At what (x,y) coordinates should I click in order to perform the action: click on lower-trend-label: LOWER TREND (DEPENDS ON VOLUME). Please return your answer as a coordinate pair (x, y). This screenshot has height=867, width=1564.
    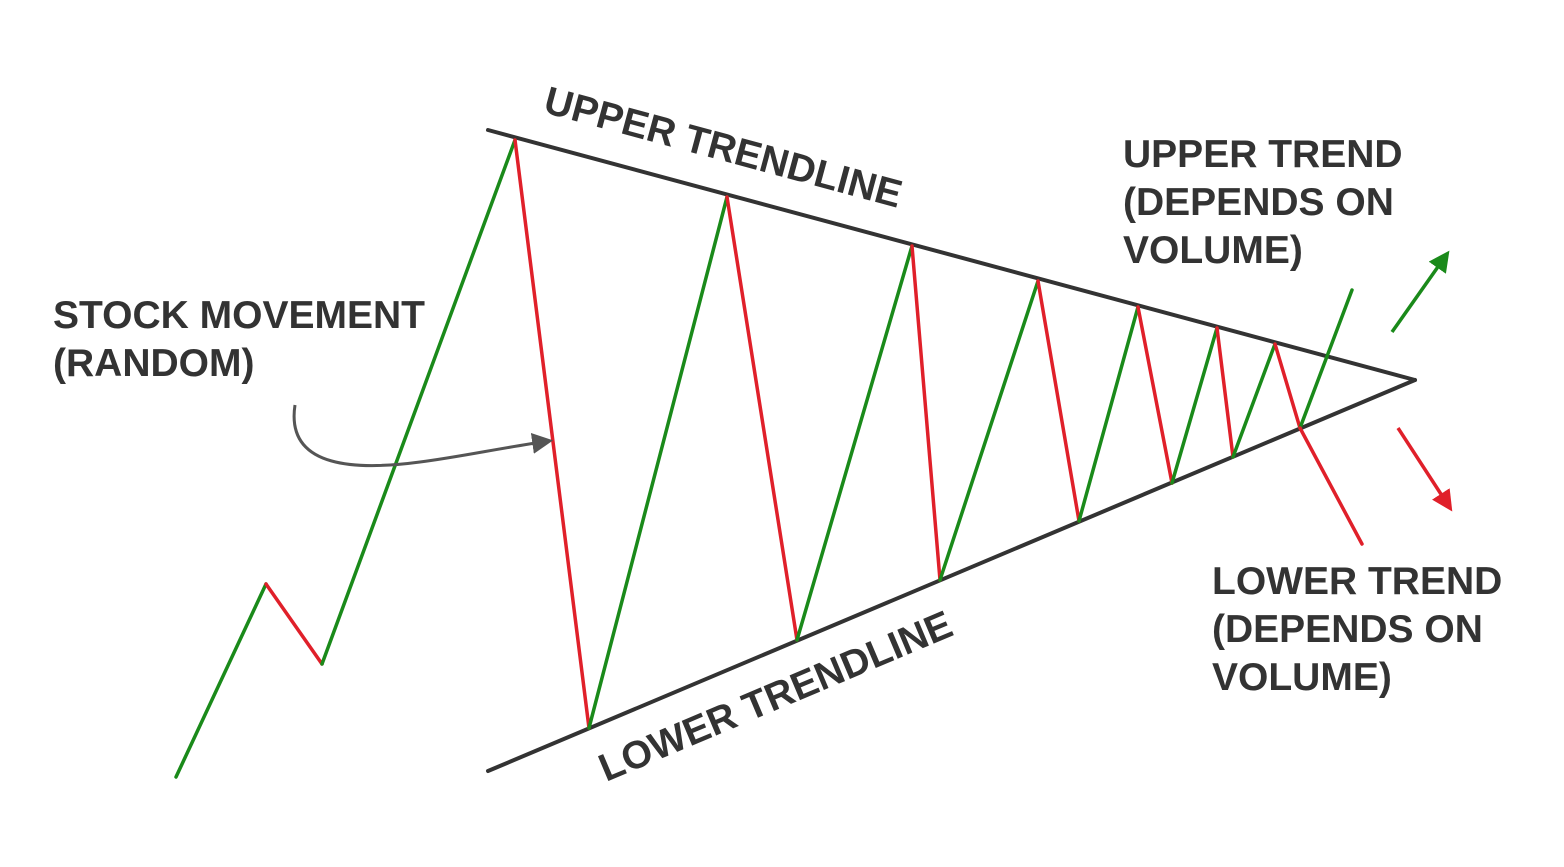
    Looking at the image, I should click on (1362, 629).